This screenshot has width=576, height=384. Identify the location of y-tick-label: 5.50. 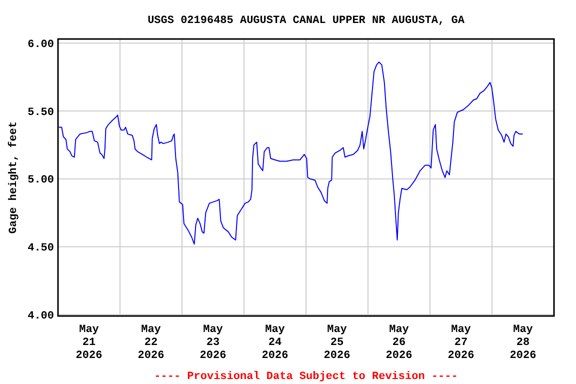
(41, 112).